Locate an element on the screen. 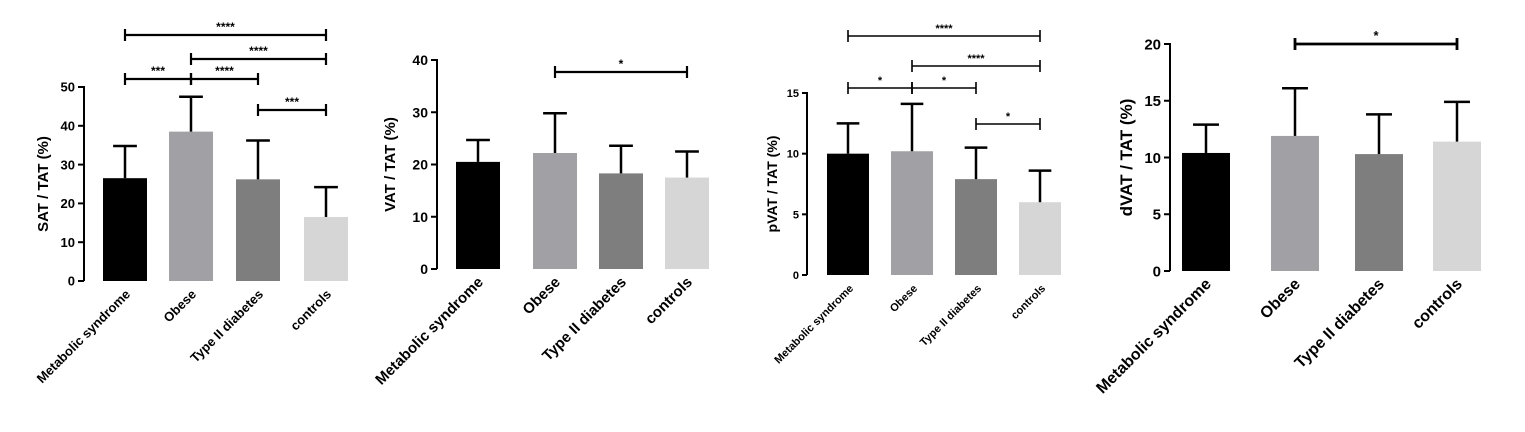 The width and height of the screenshot is (1525, 432). y-axis-label: VAT / TAT (%) is located at coordinates (390, 164).